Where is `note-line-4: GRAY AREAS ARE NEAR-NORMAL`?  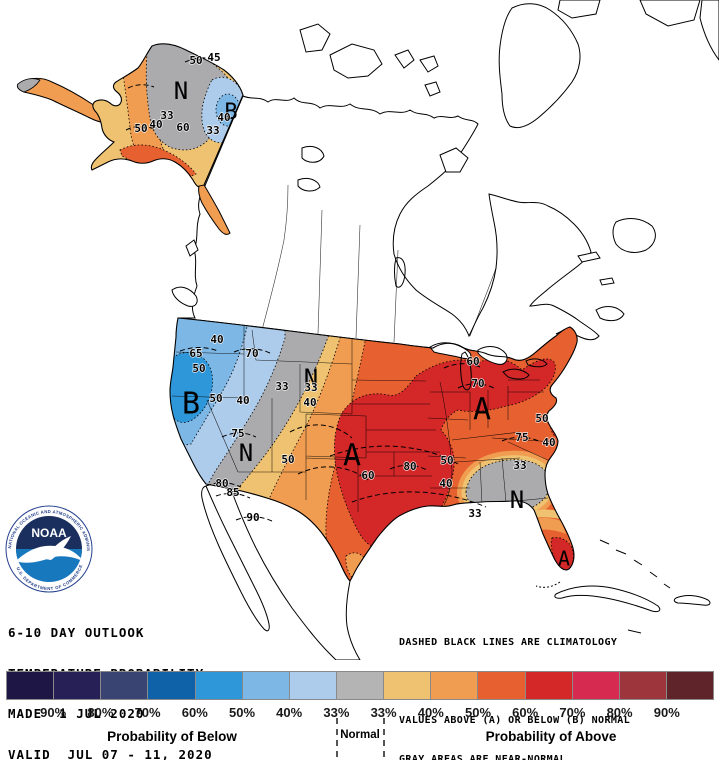
note-line-4: GRAY AREAS ARE NEAR-NORMAL is located at coordinates (482, 757).